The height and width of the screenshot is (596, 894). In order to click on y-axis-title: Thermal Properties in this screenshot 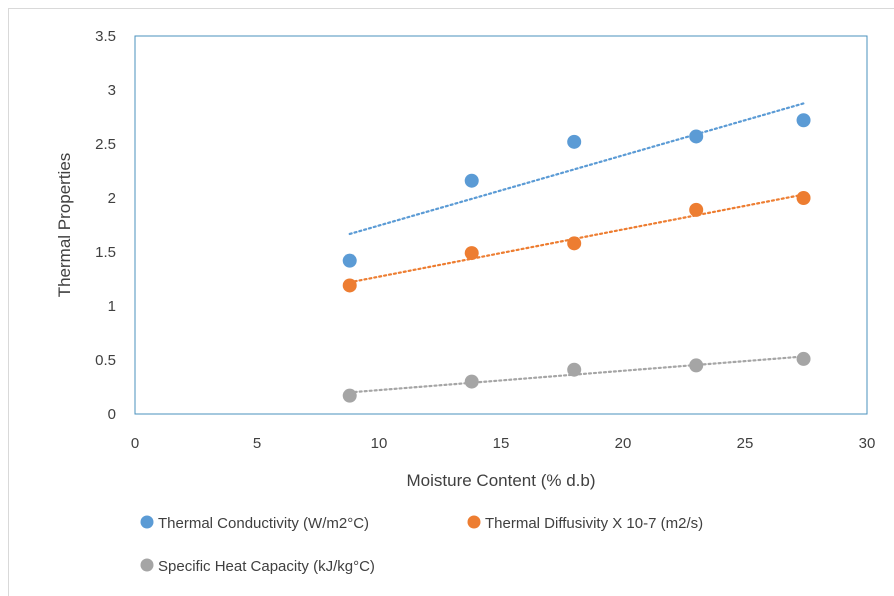, I will do `click(64, 225)`.